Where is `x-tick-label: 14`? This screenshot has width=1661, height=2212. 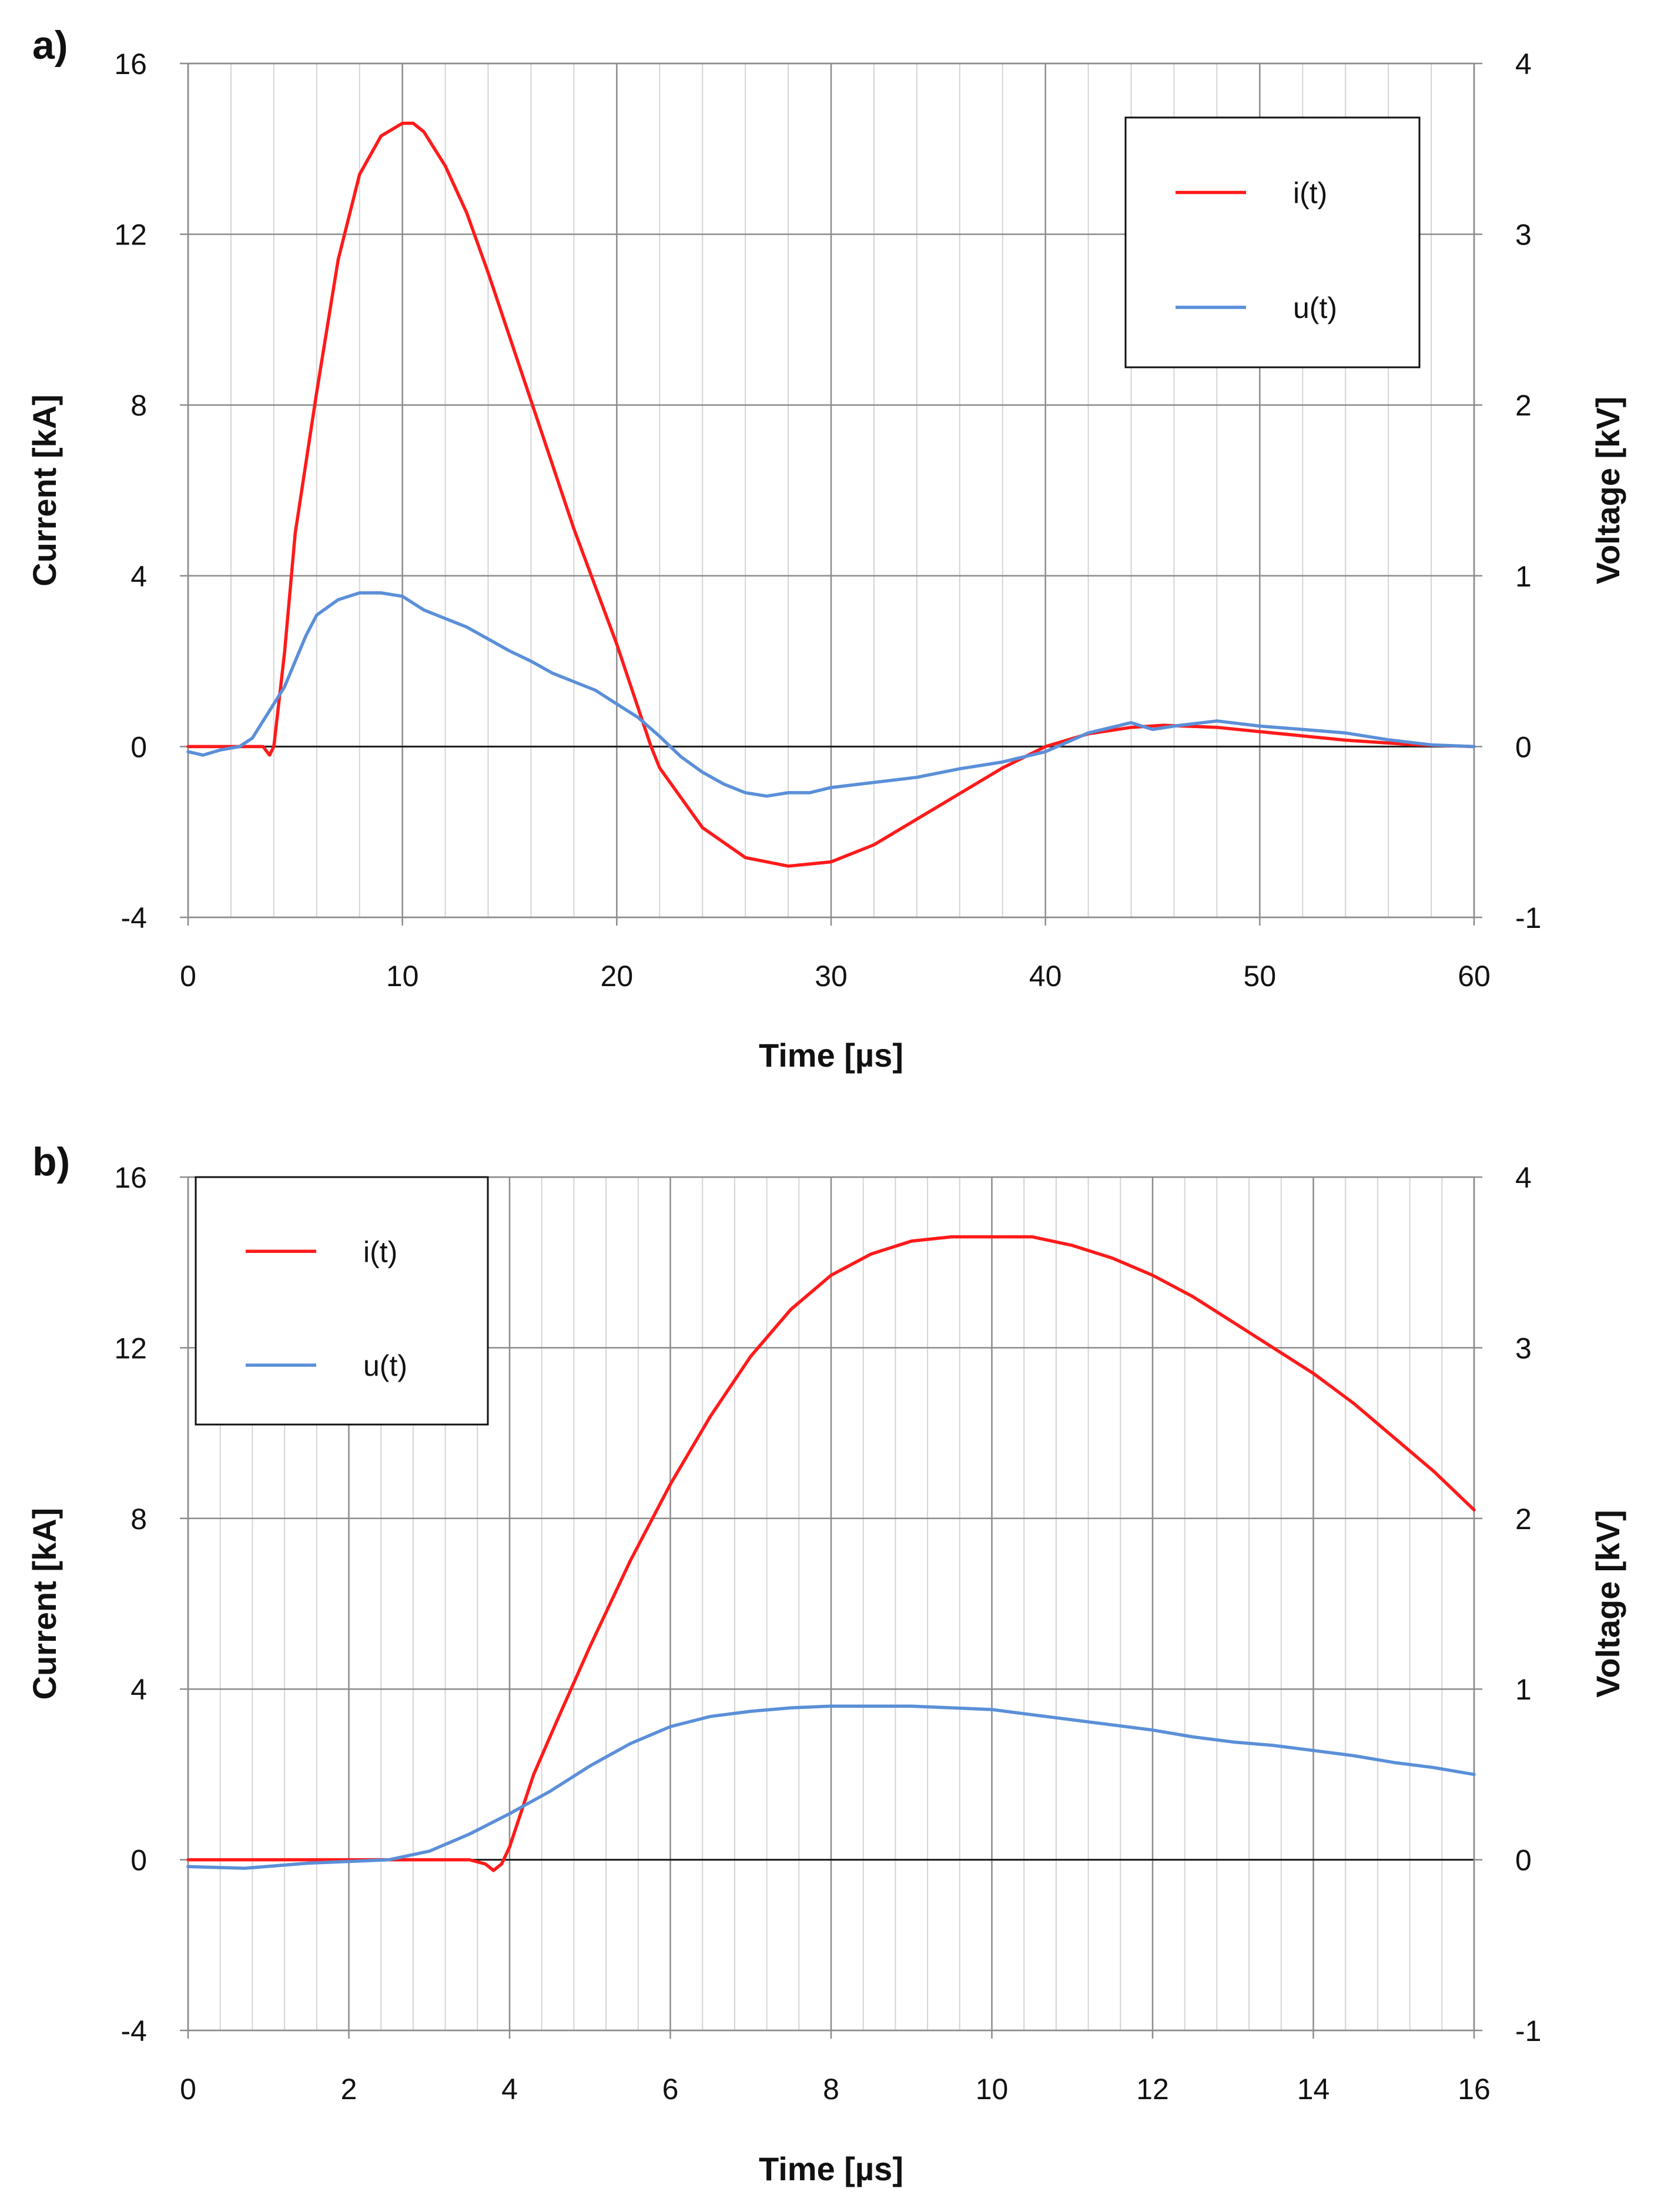
x-tick-label: 14 is located at coordinates (1314, 2089).